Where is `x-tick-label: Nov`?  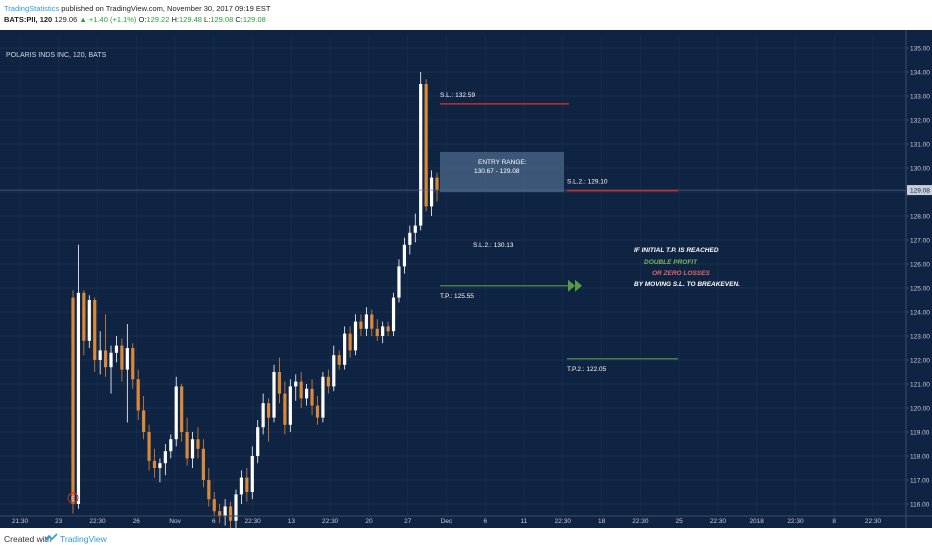
x-tick-label: Nov is located at coordinates (175, 521).